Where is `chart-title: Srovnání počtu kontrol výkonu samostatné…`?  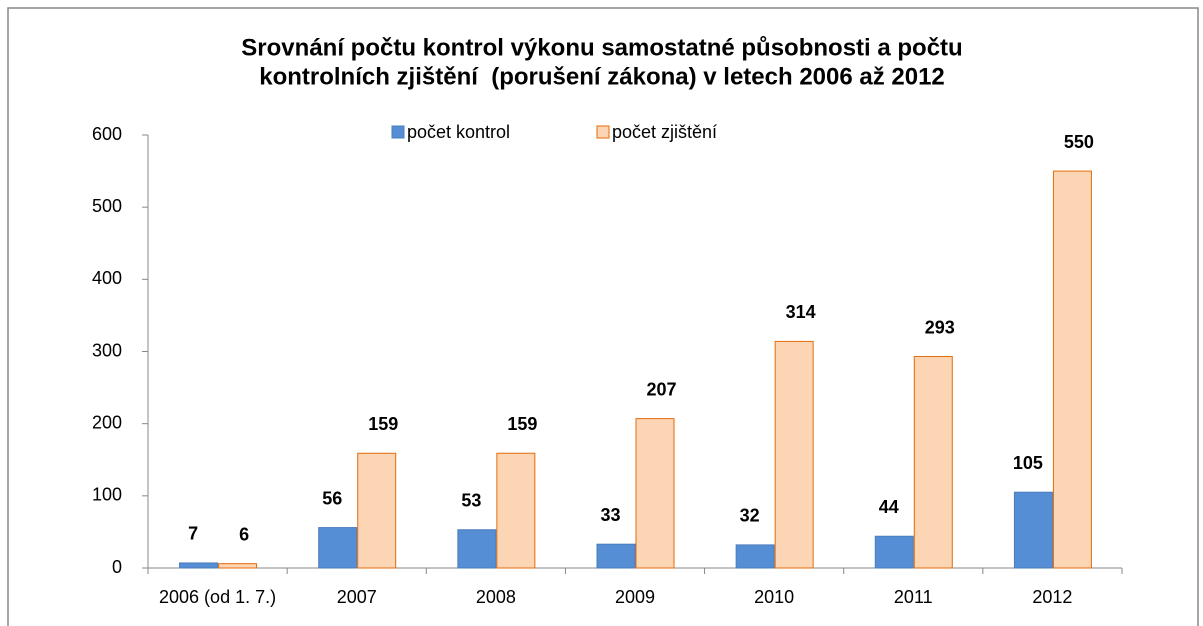 chart-title: Srovnání počtu kontrol výkonu samostatné… is located at coordinates (601, 47).